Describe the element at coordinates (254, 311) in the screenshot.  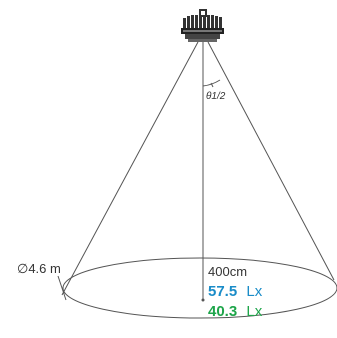
I see `edge-lux-unit: Lx` at that location.